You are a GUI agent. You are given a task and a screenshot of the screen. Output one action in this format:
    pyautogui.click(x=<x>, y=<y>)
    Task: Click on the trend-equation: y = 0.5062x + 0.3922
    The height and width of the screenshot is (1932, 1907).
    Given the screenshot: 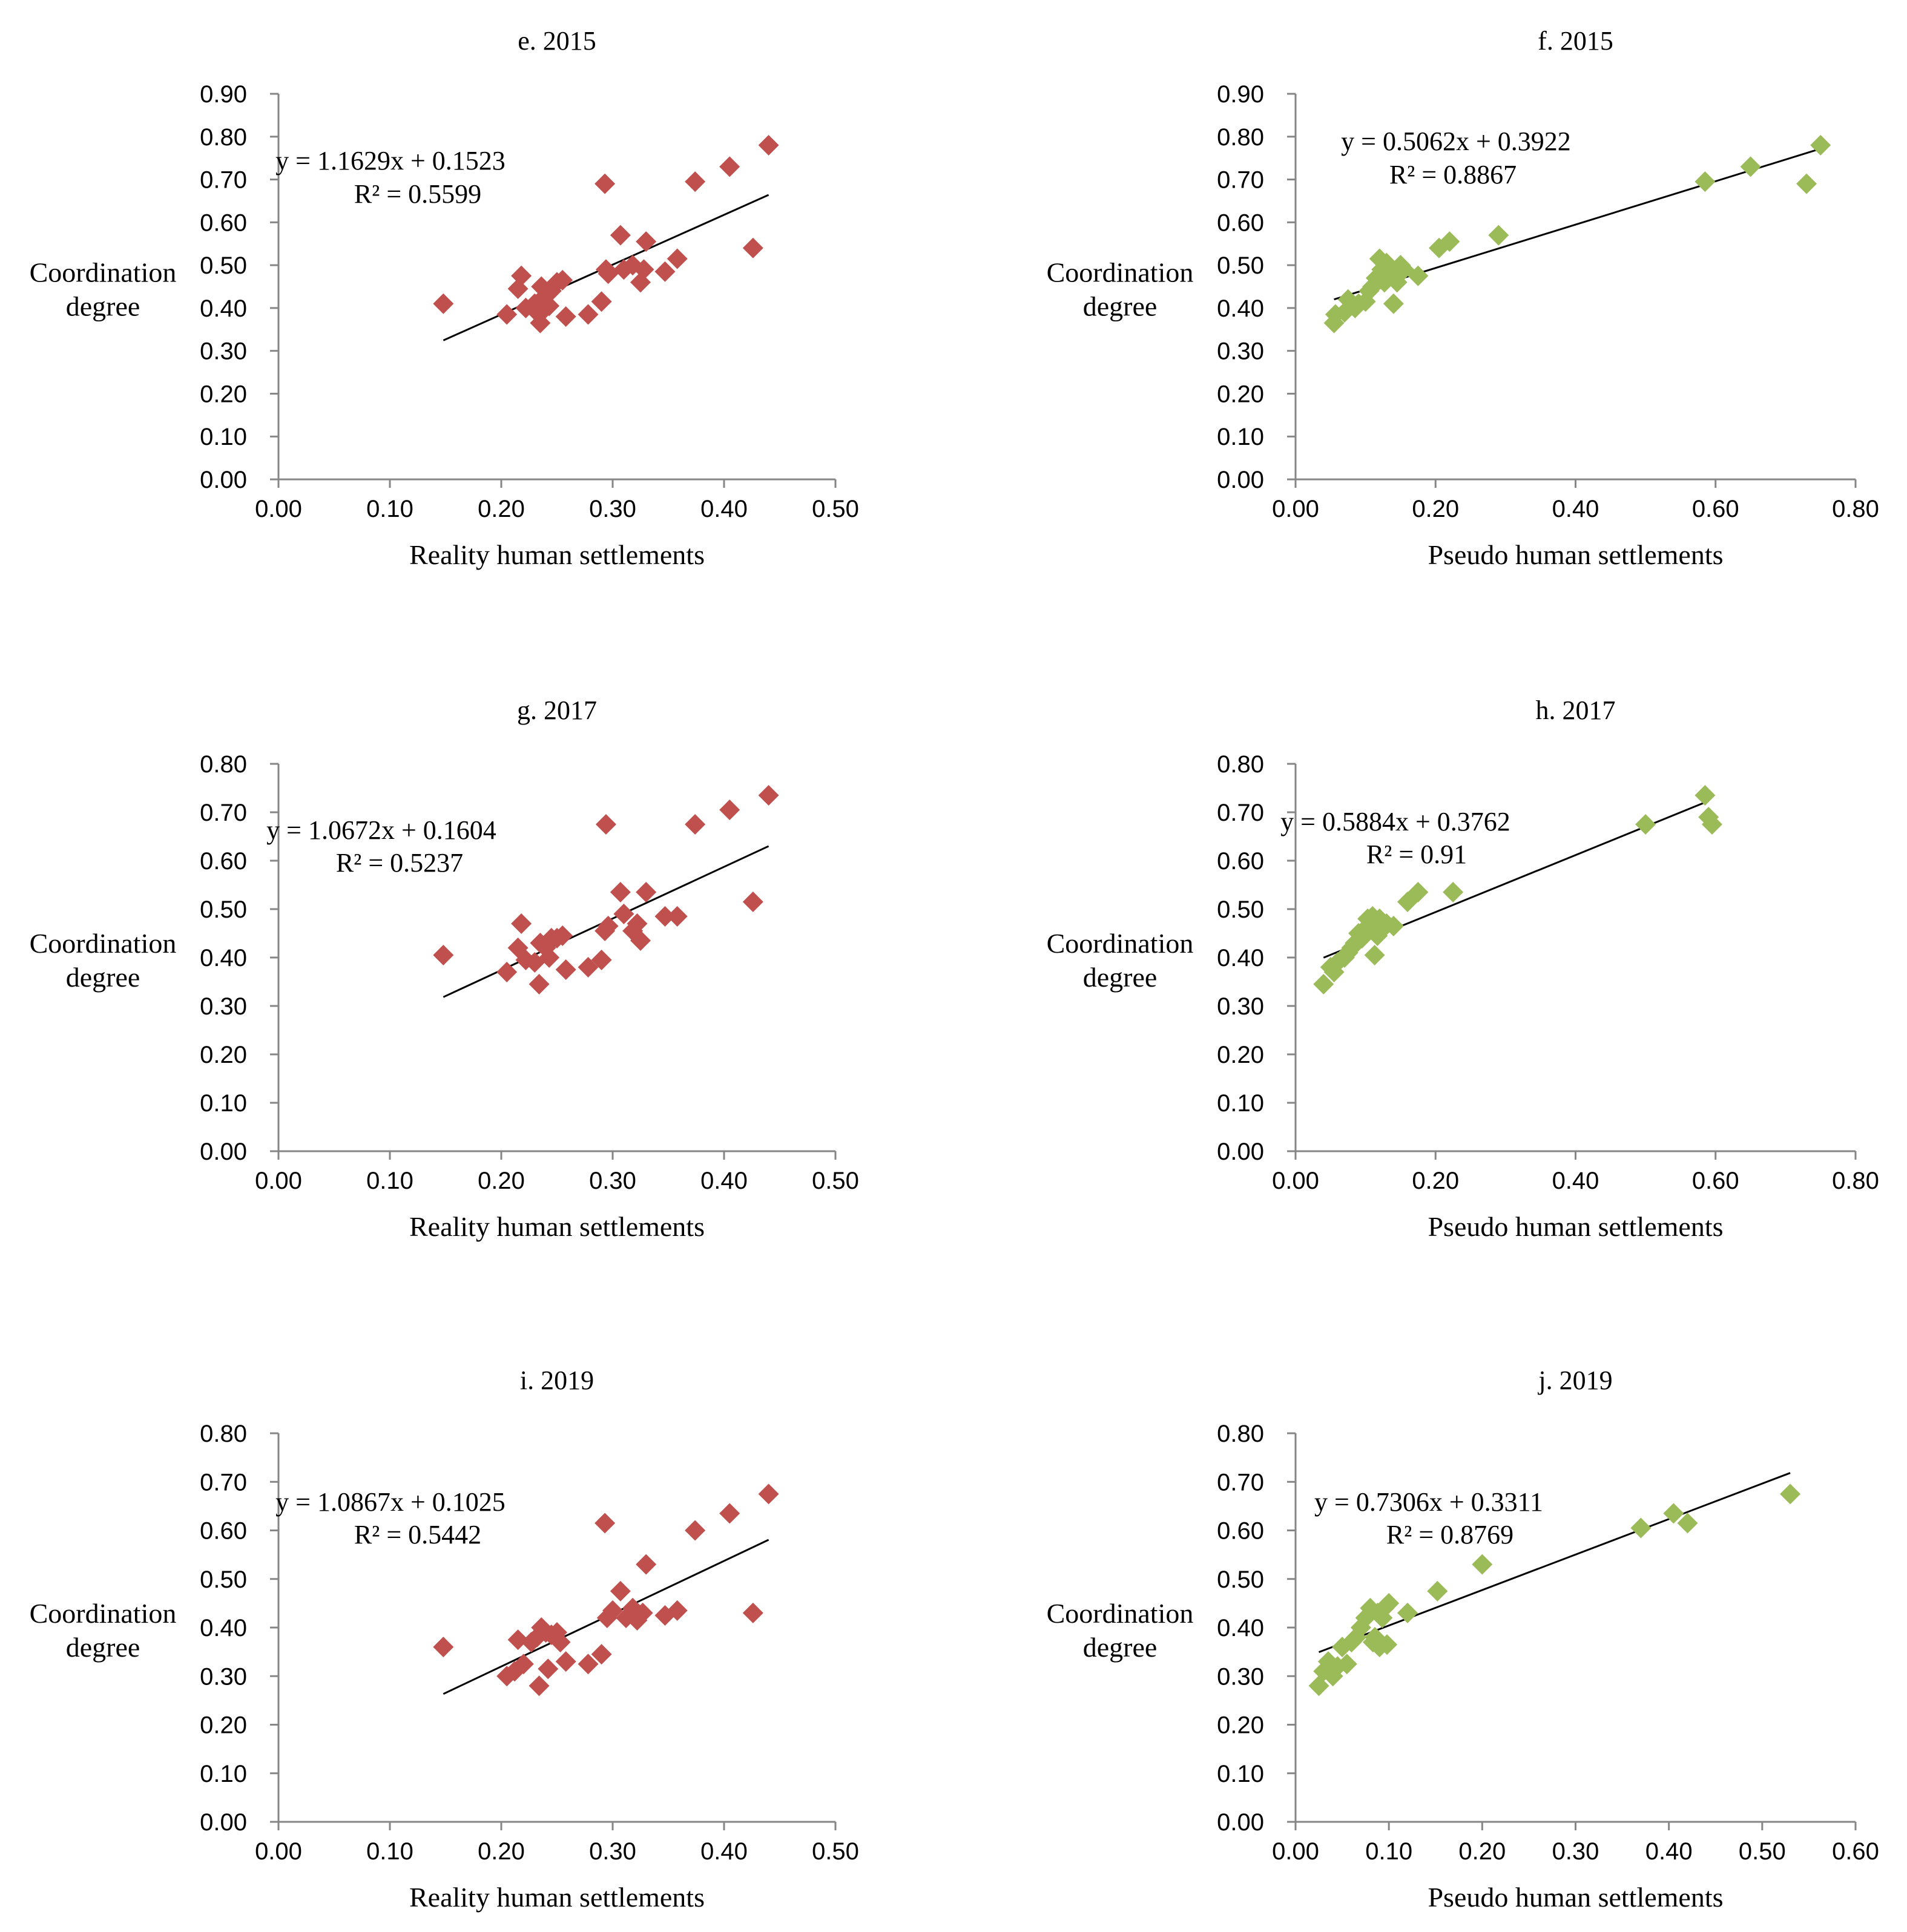 What is the action you would take?
    pyautogui.click(x=1456, y=141)
    